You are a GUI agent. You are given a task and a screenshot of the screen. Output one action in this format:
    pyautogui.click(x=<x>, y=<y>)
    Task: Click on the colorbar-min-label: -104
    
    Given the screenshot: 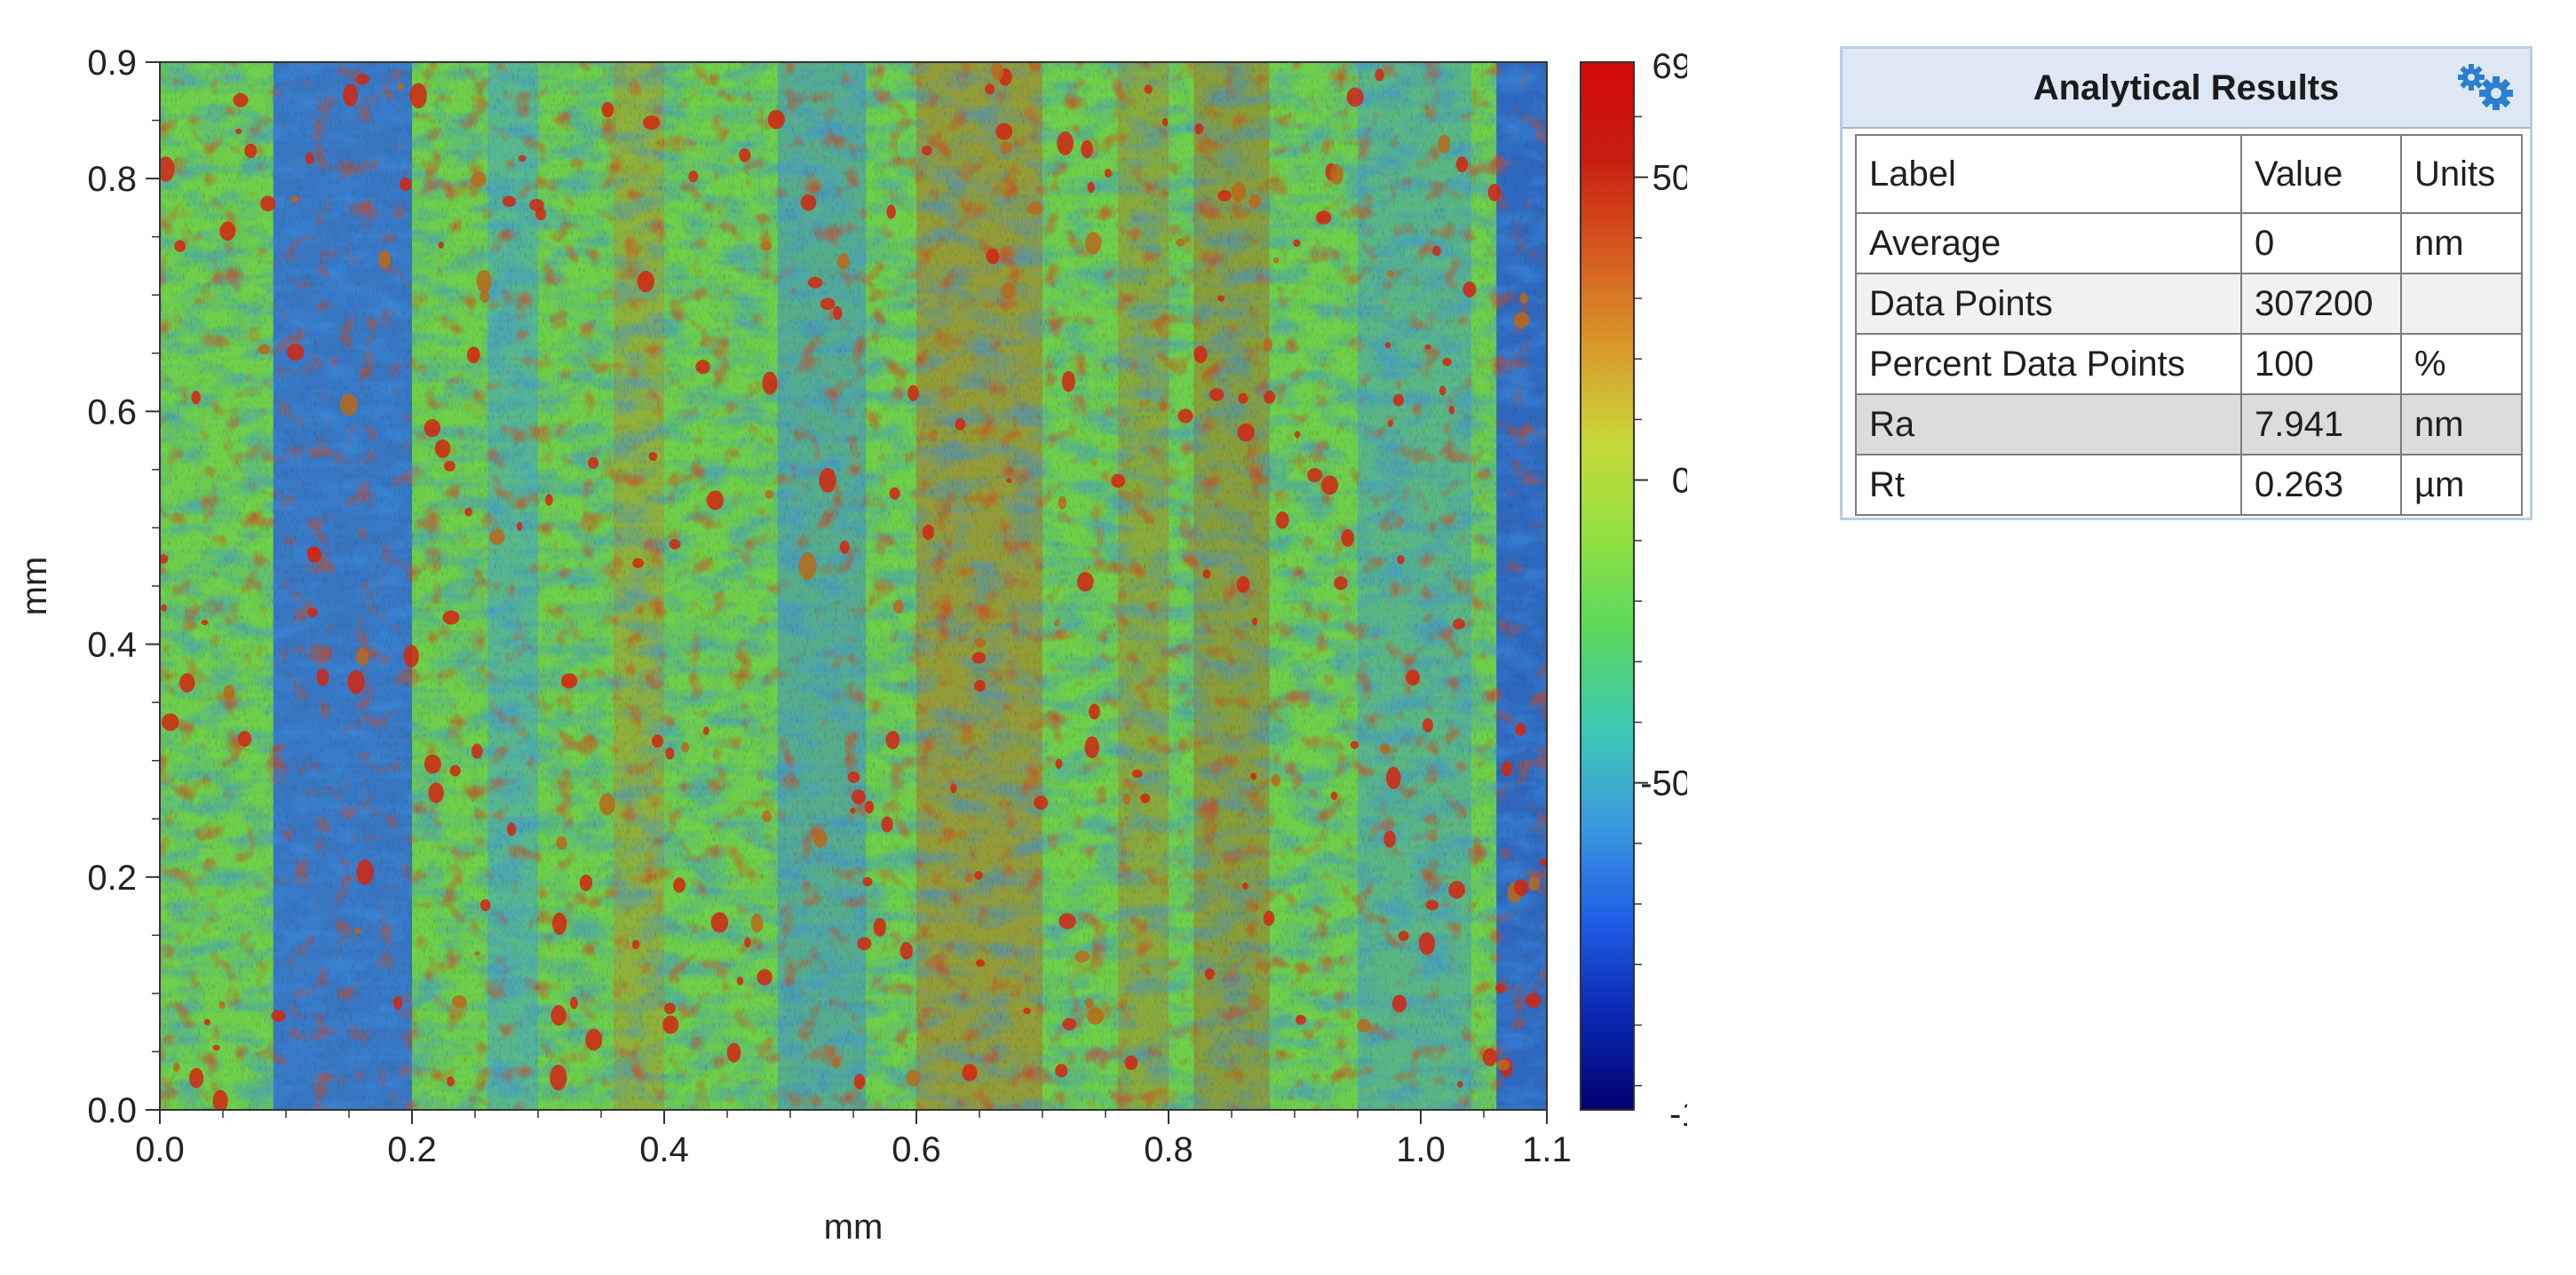 What is the action you would take?
    pyautogui.click(x=1678, y=1114)
    